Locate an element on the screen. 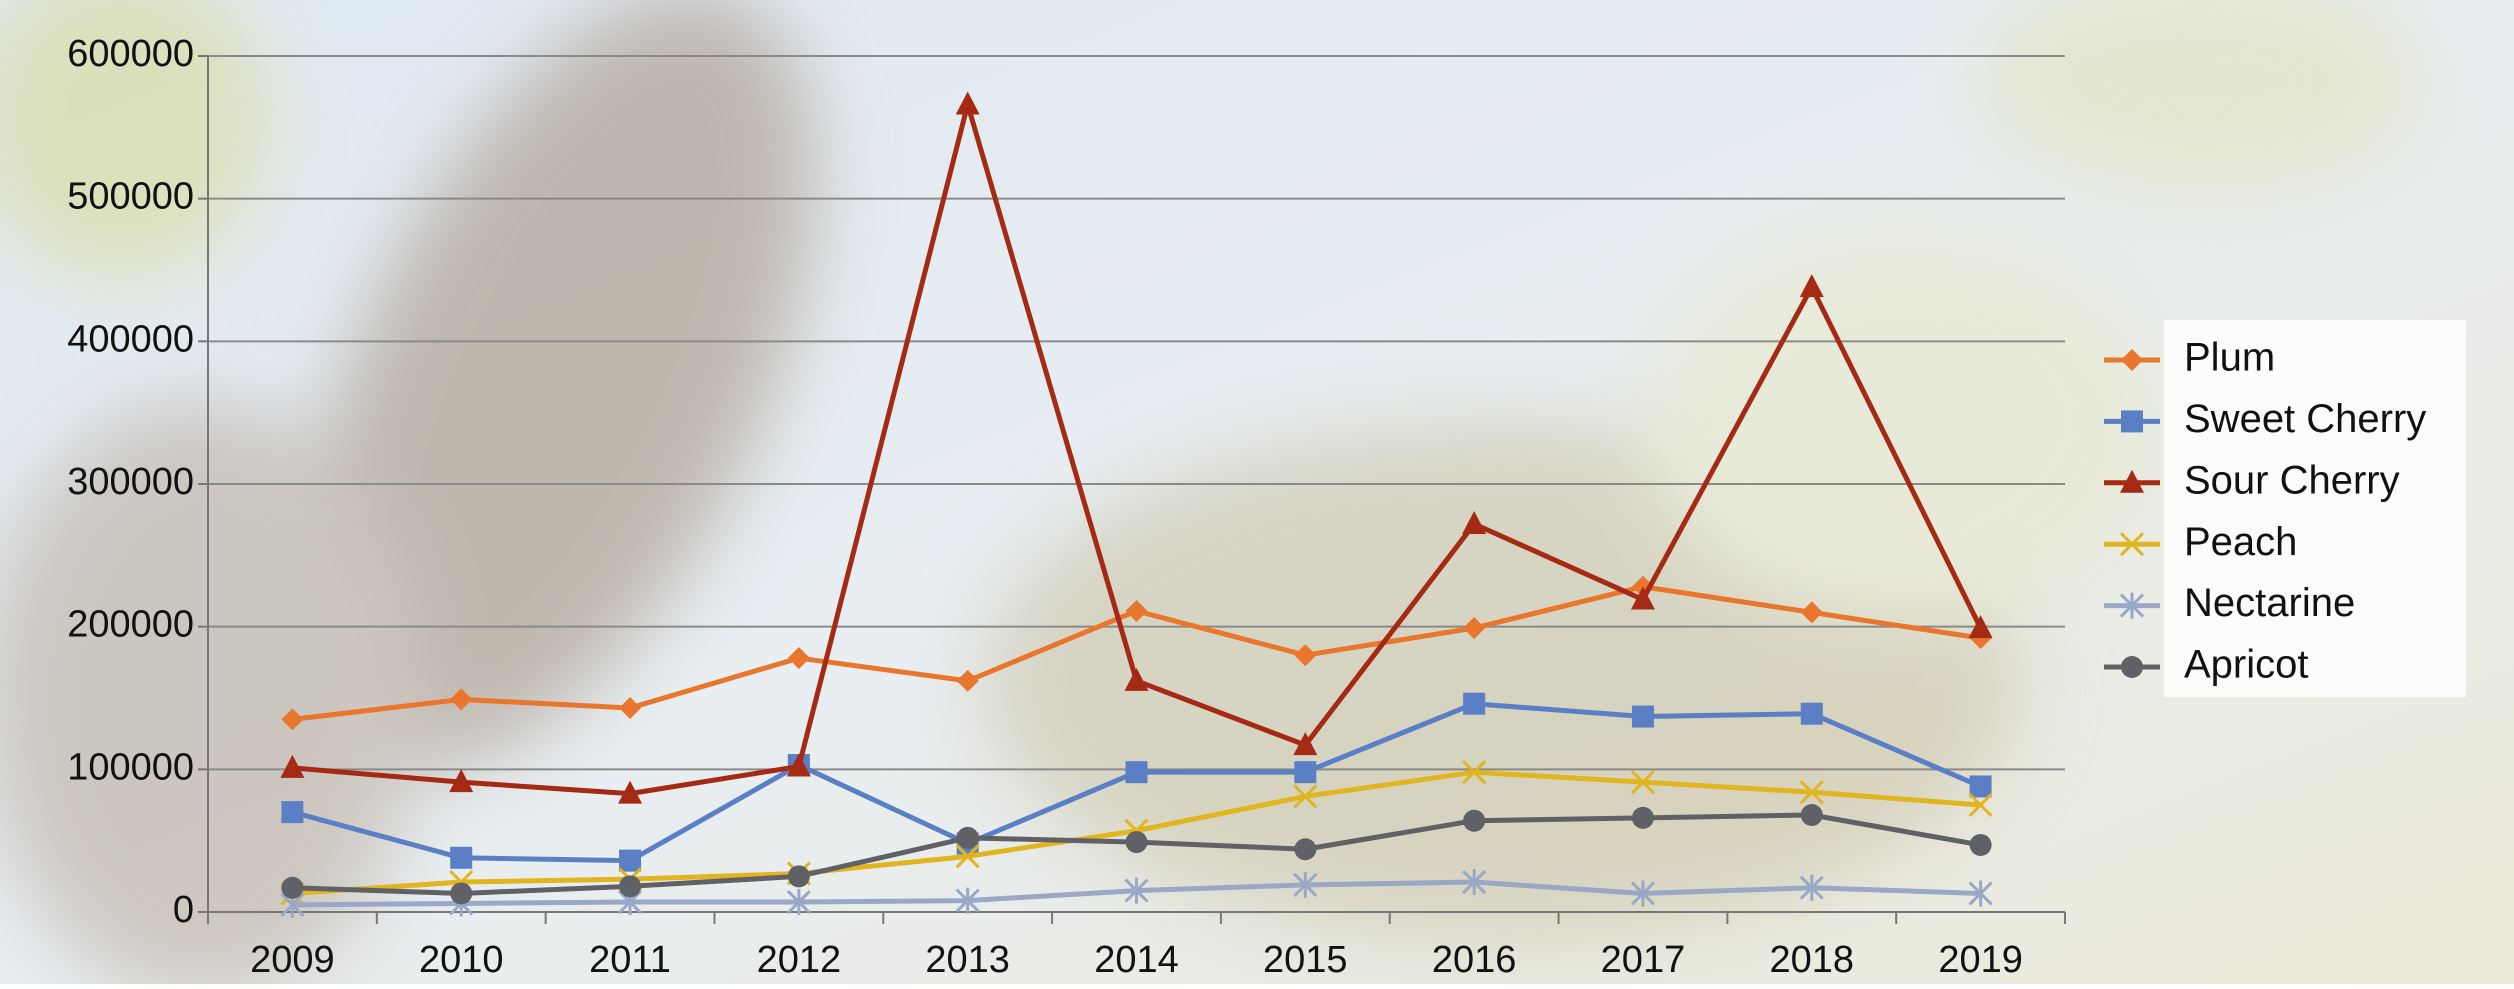 This screenshot has height=989, width=2514. y-tick-label: 300000 is located at coordinates (130, 482).